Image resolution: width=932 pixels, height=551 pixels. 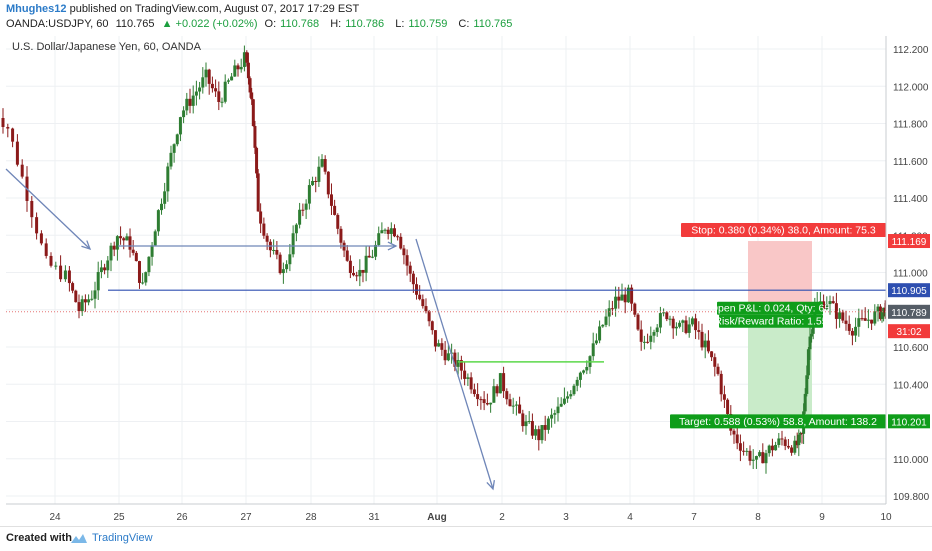 What do you see at coordinates (436, 517) in the screenshot?
I see `time-tick-label: Aug` at bounding box center [436, 517].